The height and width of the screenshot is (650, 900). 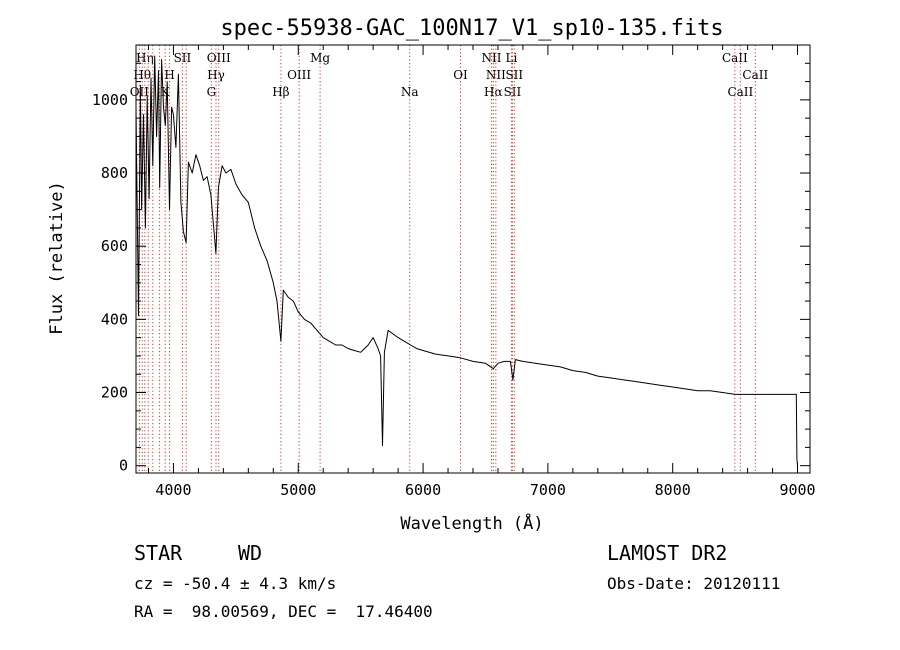 What do you see at coordinates (173, 490) in the screenshot?
I see `x-tick-label: 4000` at bounding box center [173, 490].